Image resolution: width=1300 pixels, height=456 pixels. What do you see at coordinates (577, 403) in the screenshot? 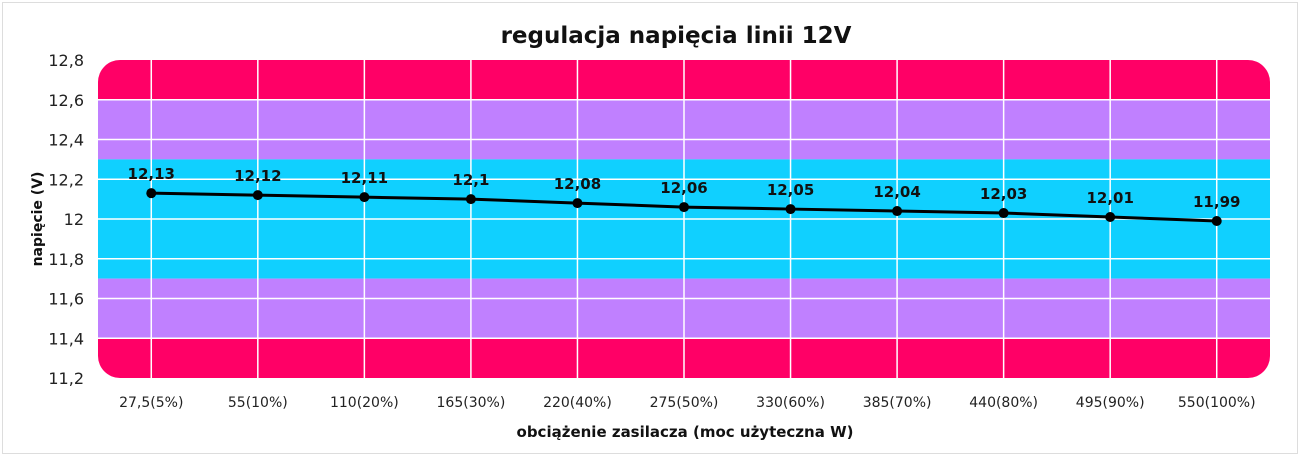
I see `x-tick-label: 220(40%)` at bounding box center [577, 403].